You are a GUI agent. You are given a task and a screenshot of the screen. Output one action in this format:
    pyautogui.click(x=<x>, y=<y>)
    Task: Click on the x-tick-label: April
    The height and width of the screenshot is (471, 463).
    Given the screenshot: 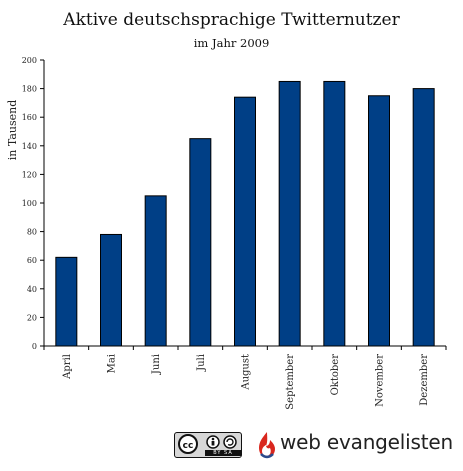 What is the action you would take?
    pyautogui.click(x=67, y=367)
    